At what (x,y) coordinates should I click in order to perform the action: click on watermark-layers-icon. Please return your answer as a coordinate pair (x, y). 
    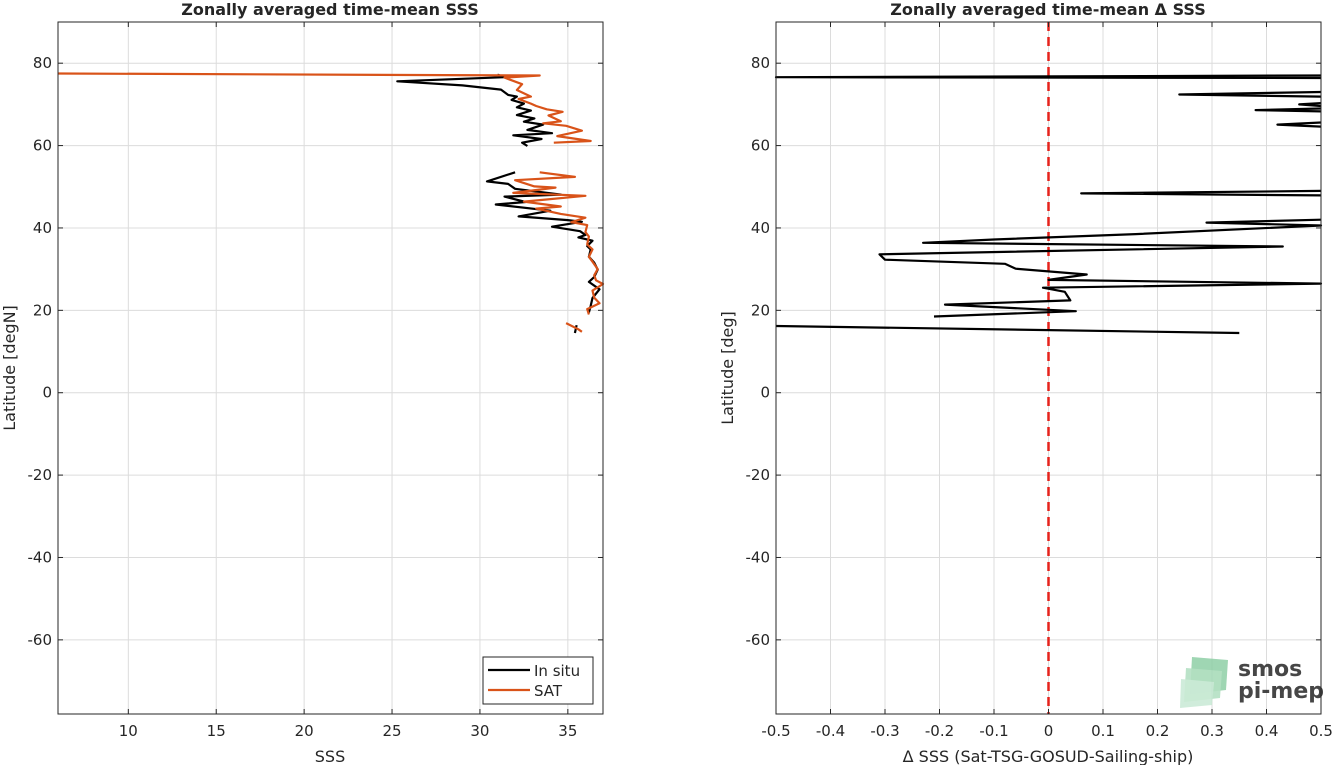
    Looking at the image, I should click on (1204, 682).